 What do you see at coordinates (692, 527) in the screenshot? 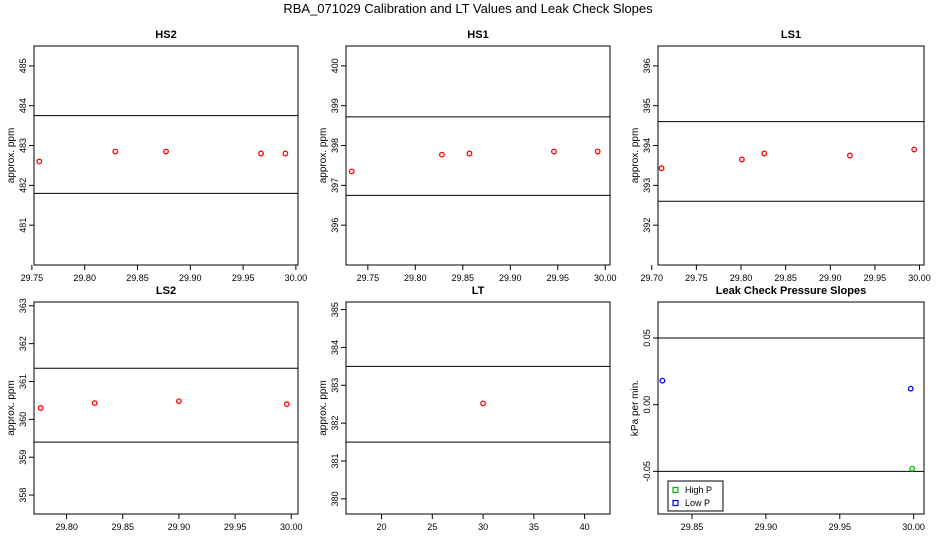
I see `chart-6-xtick-label: 29.85` at bounding box center [692, 527].